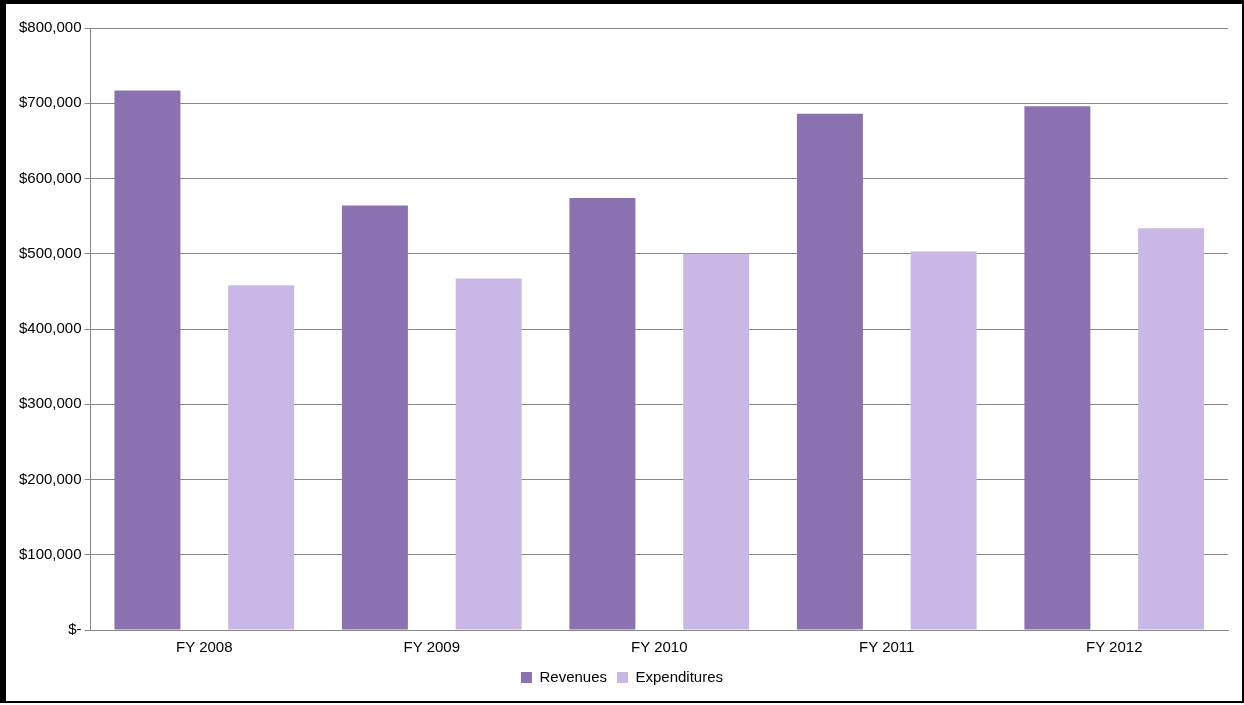 The image size is (1244, 705). What do you see at coordinates (679, 676) in the screenshot?
I see `legend-label: Expenditures` at bounding box center [679, 676].